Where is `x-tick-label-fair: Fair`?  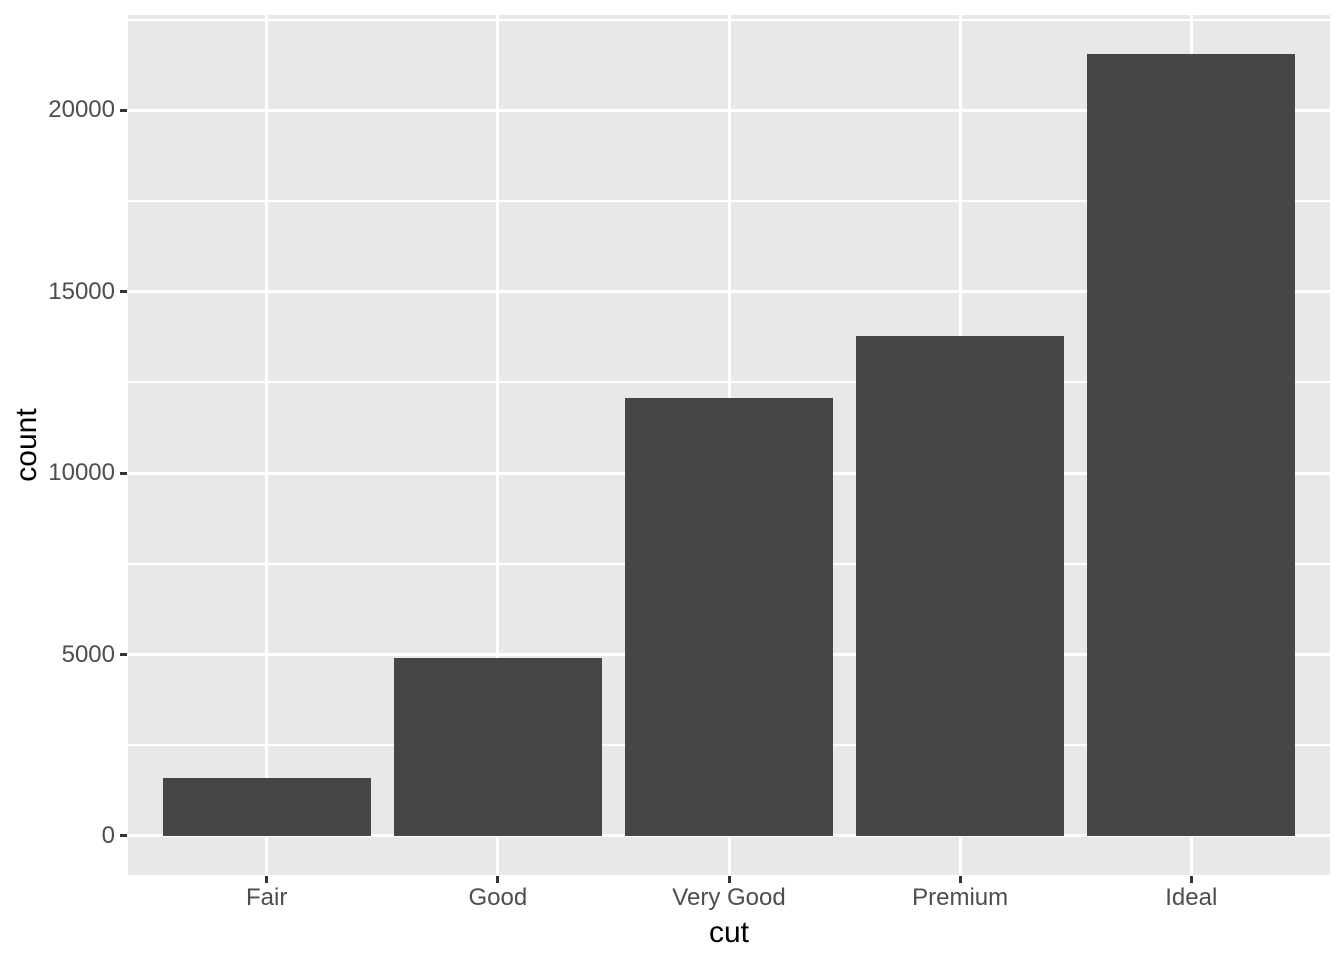 x-tick-label-fair: Fair is located at coordinates (267, 897).